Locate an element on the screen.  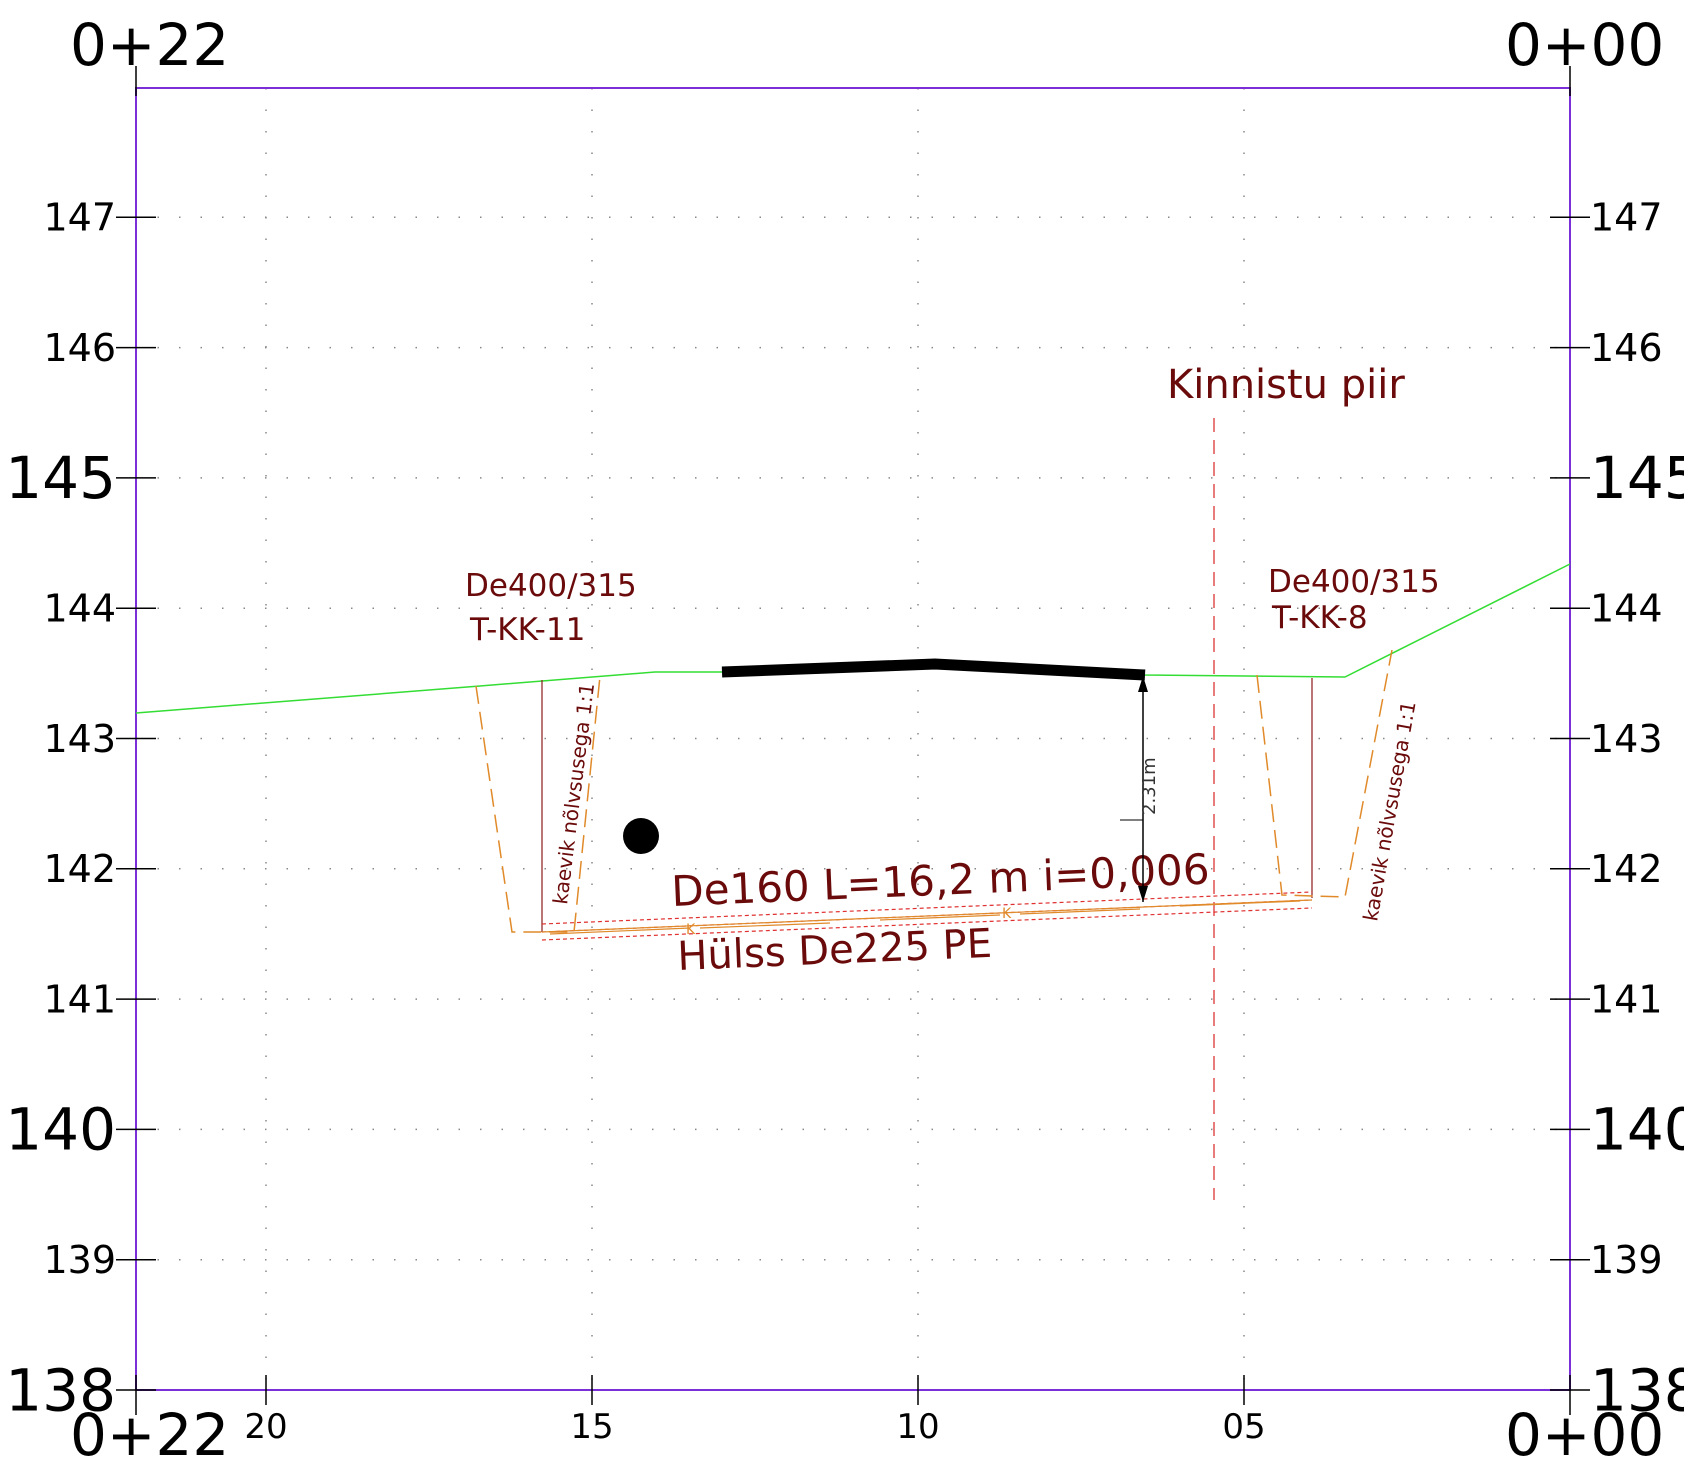
road-surface is located at coordinates (933, 669).